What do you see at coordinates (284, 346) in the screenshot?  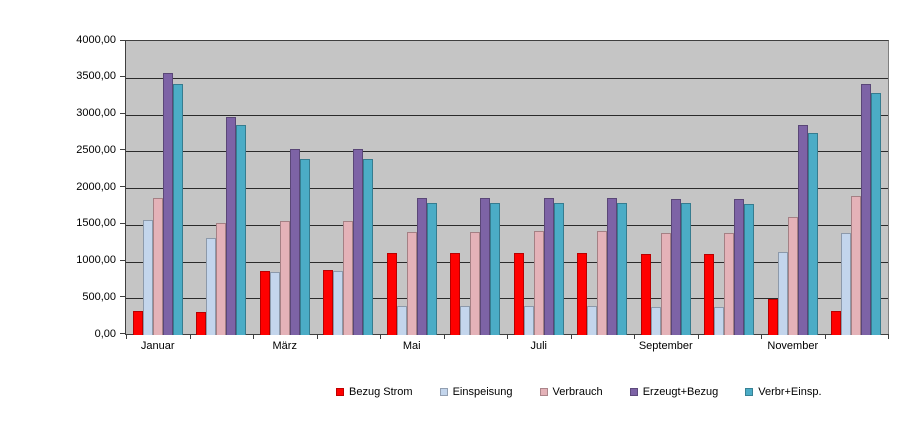 I see `x-tick-label: März` at bounding box center [284, 346].